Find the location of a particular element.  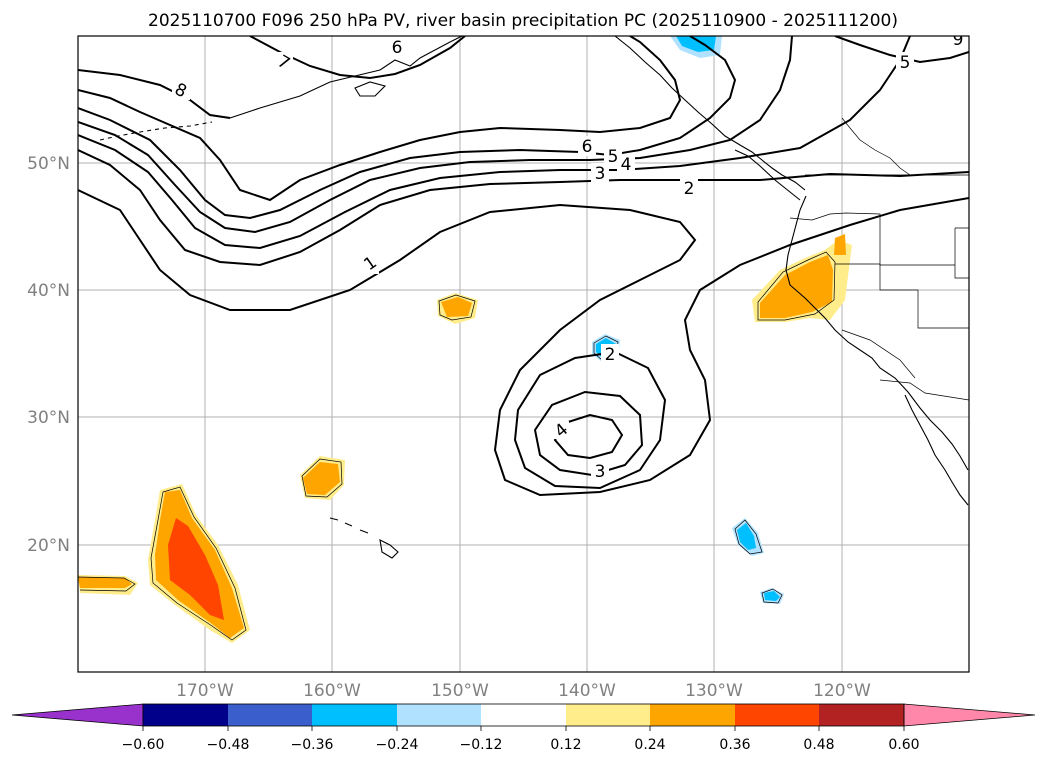

colorbar-extend-high is located at coordinates (969, 715).